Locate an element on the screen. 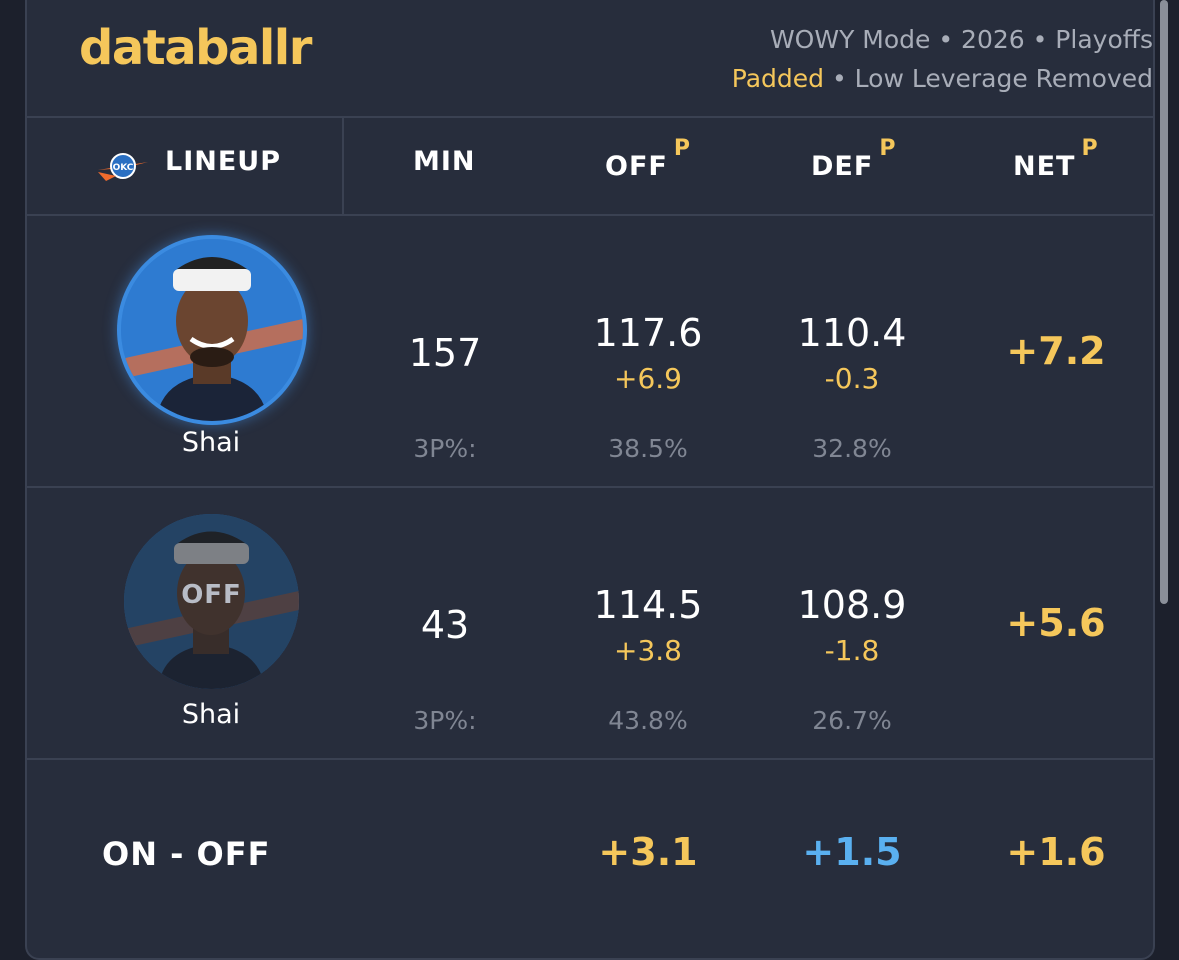 The image size is (1179, 960). player-headshot-off: OFF is located at coordinates (211, 601).